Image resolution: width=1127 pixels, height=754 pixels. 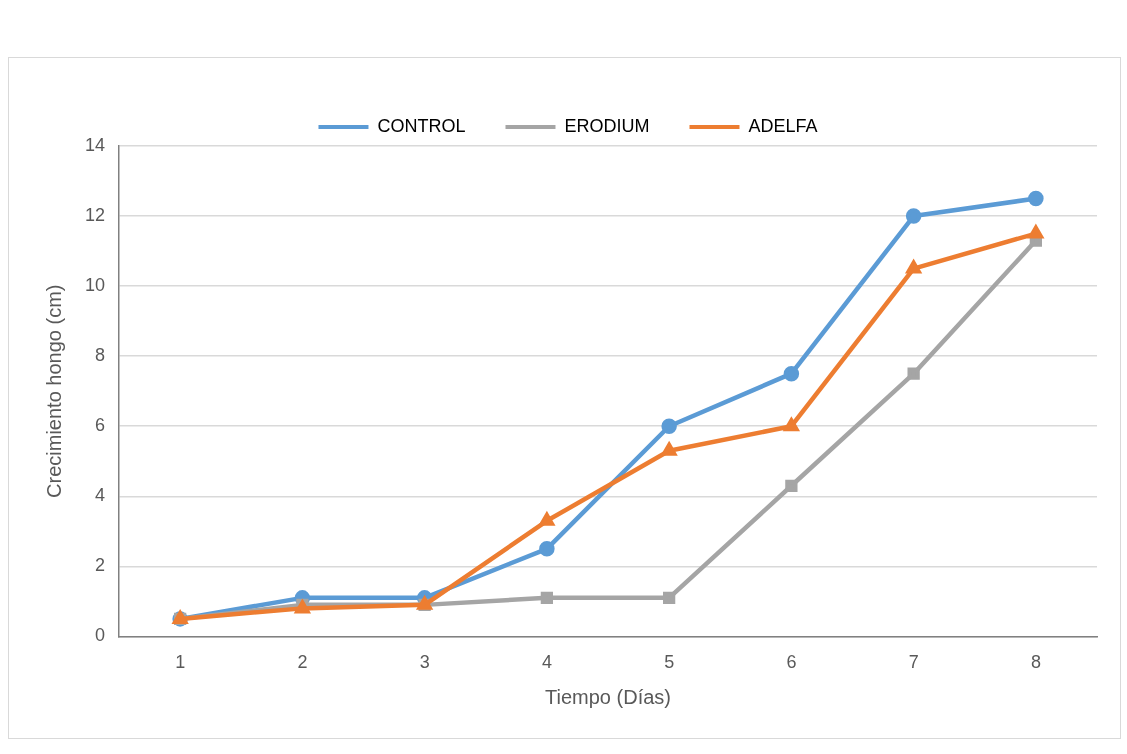 What do you see at coordinates (53, 391) in the screenshot?
I see `y-axis-title: Crecimiento hongo (cm)` at bounding box center [53, 391].